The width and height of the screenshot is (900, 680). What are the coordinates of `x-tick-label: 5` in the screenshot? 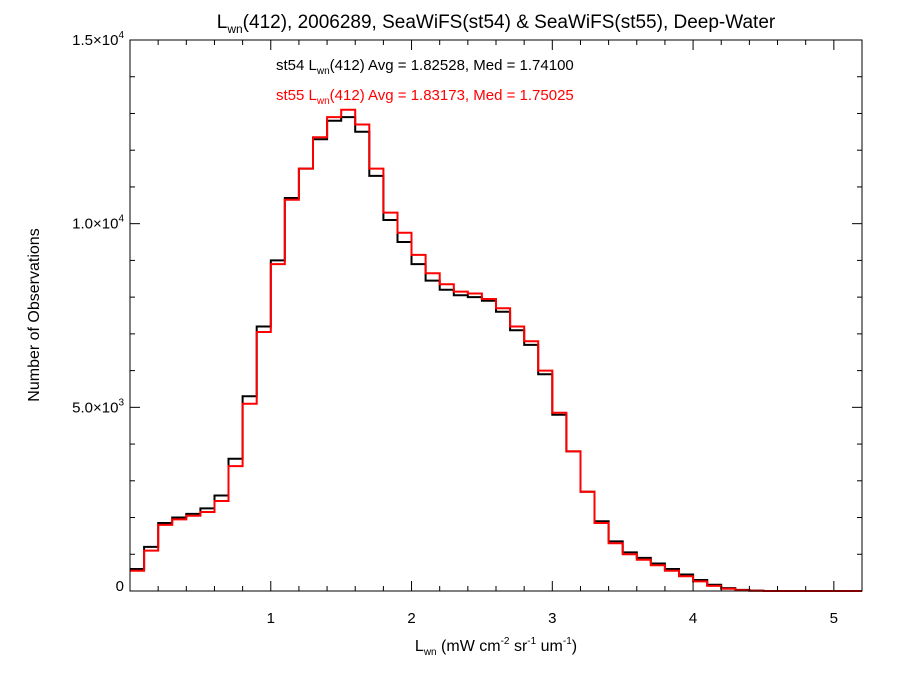 It's located at (834, 618).